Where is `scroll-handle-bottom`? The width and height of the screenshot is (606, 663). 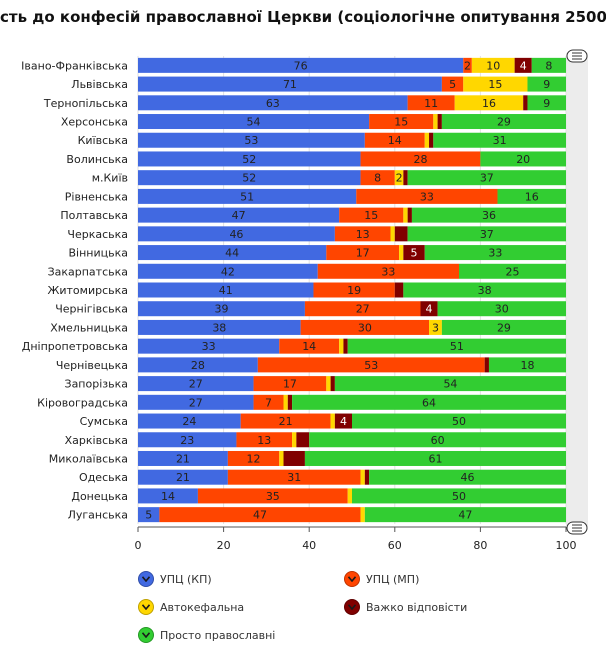 scroll-handle-bottom is located at coordinates (577, 528).